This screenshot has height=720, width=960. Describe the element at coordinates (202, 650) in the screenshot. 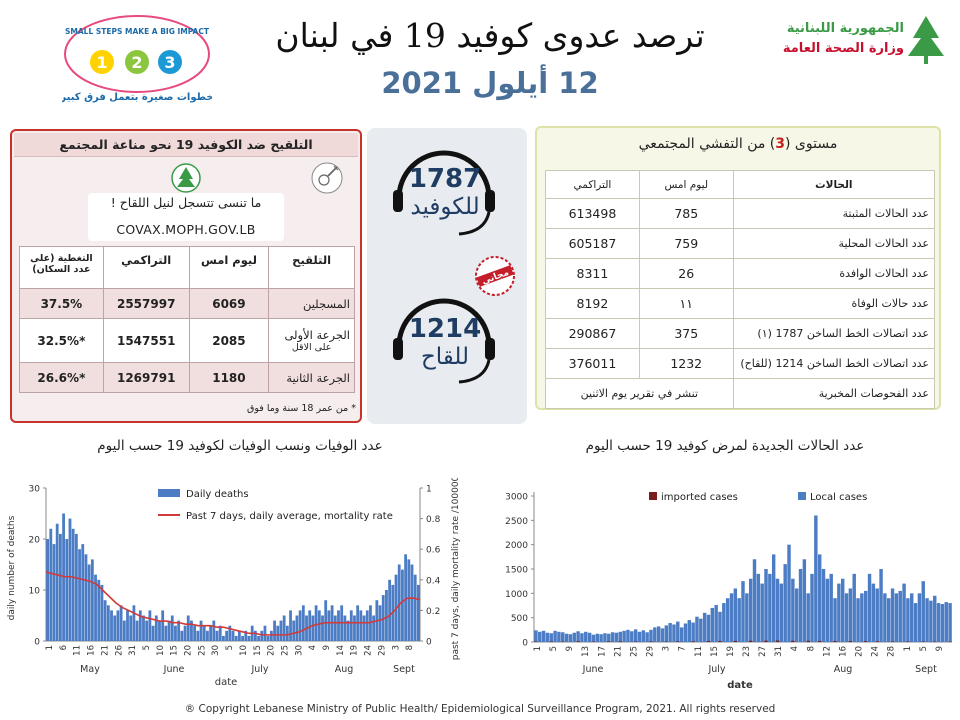

I see `x-tick-label: 25` at that location.